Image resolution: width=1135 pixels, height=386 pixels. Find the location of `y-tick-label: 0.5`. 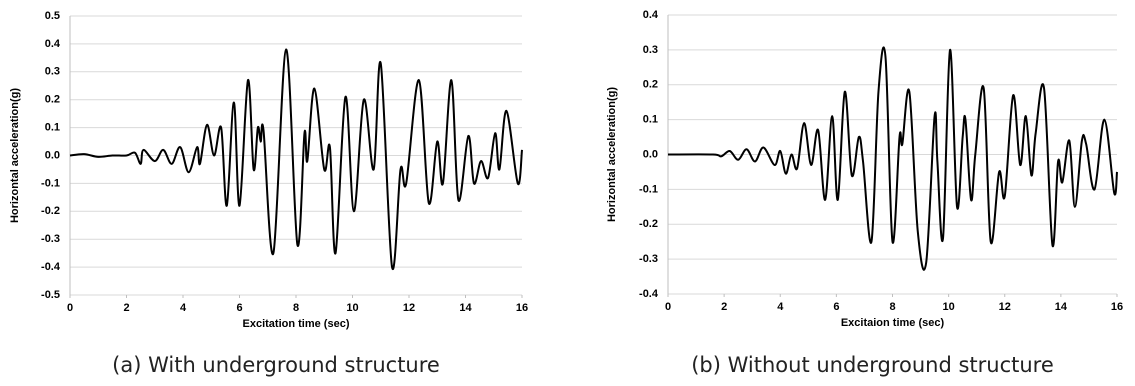

y-tick-label: 0.5 is located at coordinates (52, 16).